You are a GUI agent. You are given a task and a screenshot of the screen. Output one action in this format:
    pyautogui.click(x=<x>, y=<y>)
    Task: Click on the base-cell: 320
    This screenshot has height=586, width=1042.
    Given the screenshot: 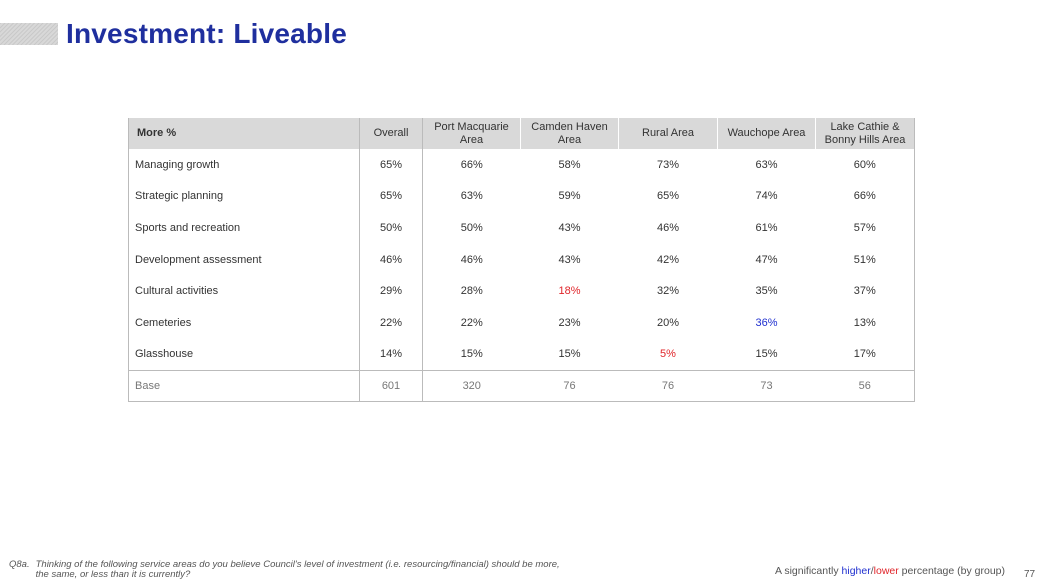 What is the action you would take?
    pyautogui.click(x=471, y=386)
    